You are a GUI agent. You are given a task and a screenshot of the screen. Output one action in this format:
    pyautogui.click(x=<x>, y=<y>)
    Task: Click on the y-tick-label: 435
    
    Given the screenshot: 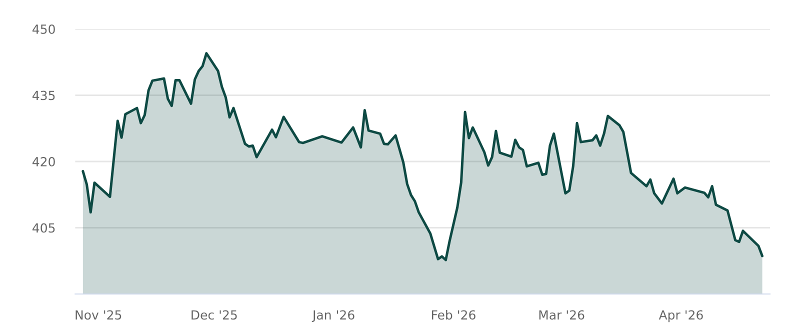 What is the action you would take?
    pyautogui.click(x=43, y=95)
    